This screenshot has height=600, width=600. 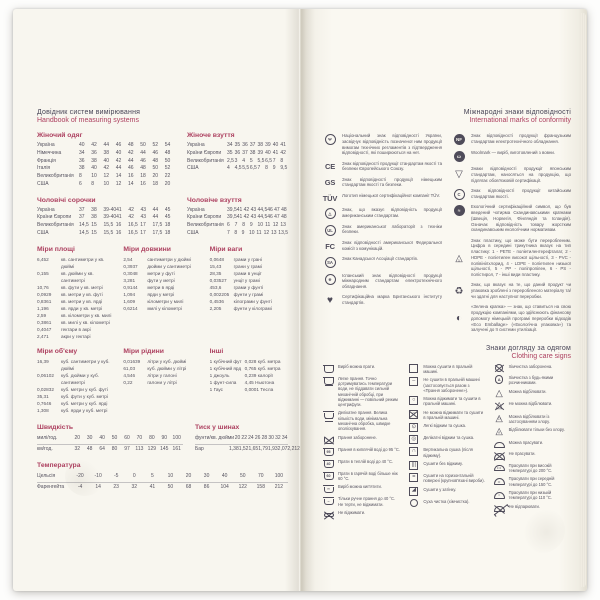 I want to click on measure-value: 6,452, so click(x=43, y=259).